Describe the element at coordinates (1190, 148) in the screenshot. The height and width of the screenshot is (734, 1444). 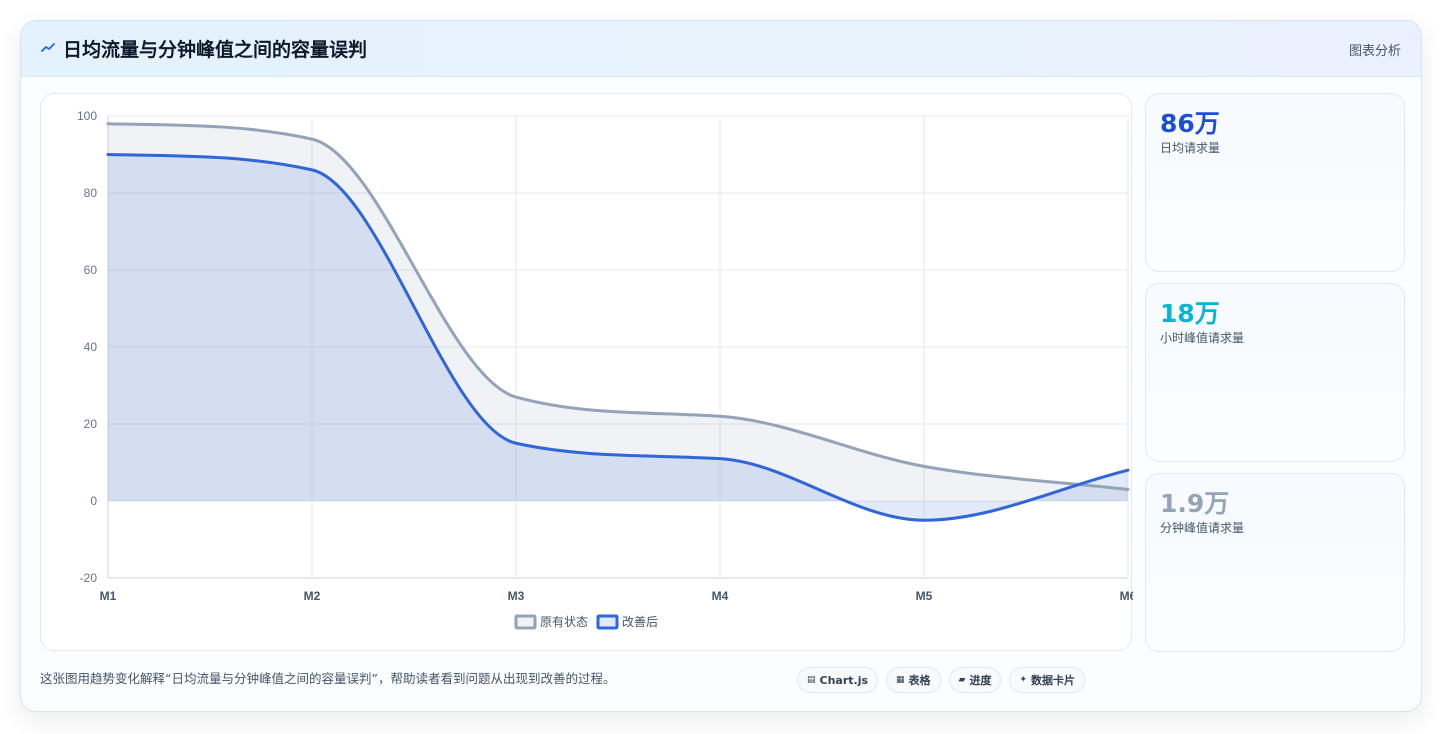
I see `stat-label: 日均请求量` at that location.